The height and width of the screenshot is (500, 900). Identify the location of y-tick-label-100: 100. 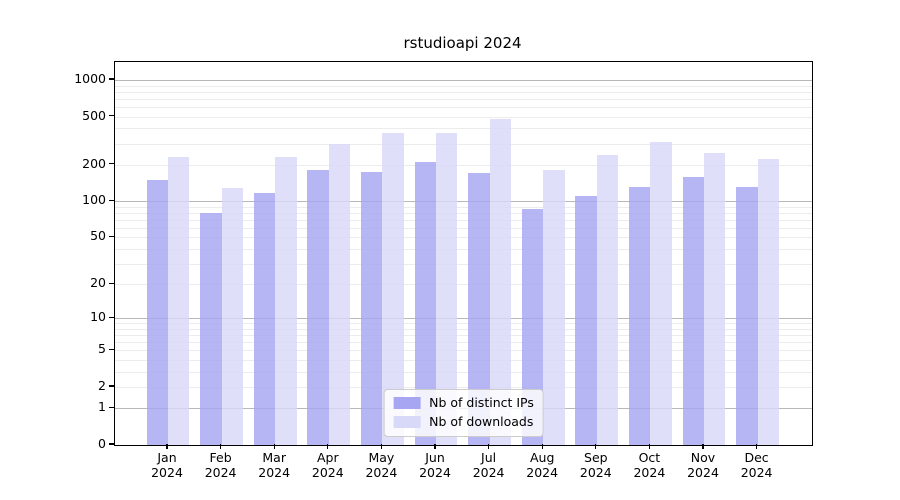
(94, 200).